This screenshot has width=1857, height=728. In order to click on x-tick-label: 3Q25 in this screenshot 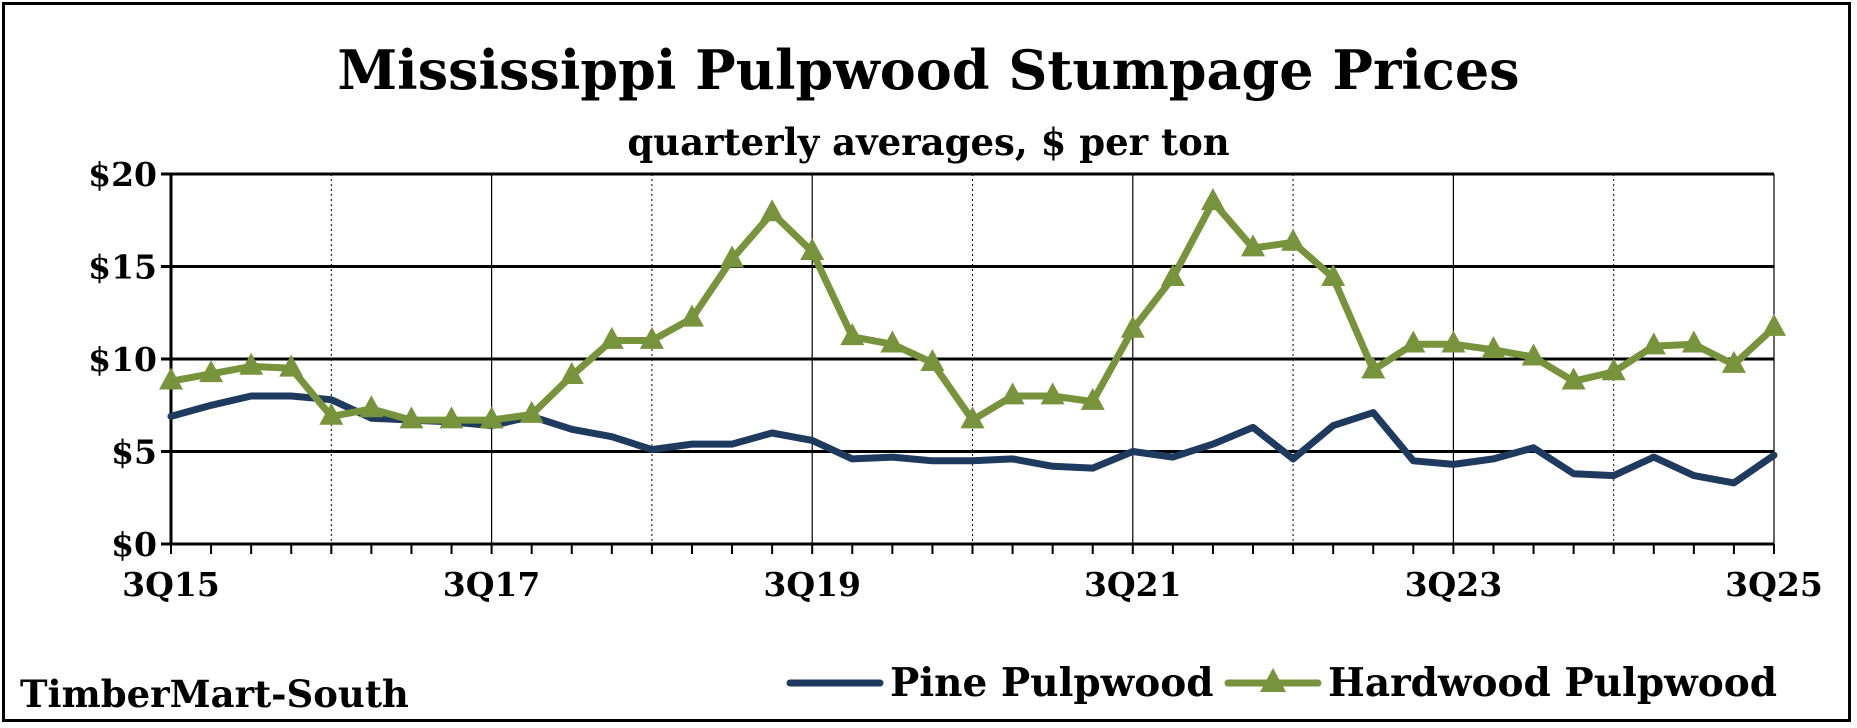, I will do `click(1774, 584)`.